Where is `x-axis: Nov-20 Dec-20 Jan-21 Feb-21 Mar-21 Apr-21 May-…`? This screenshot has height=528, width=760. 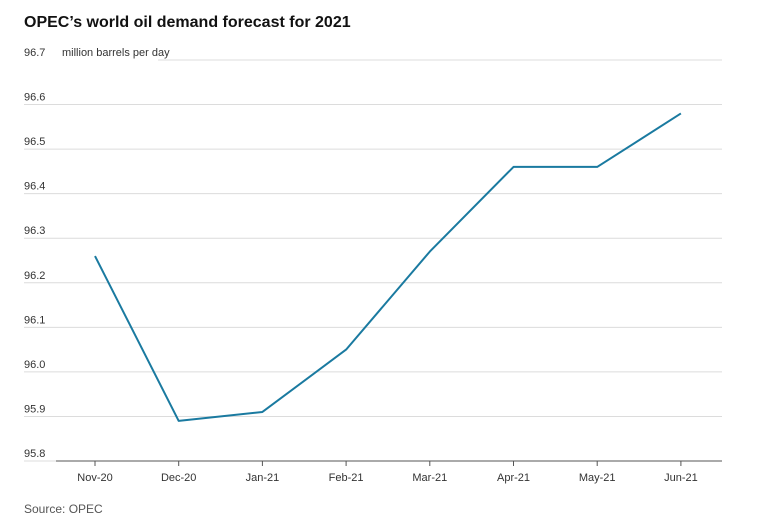 x-axis: Nov-20 Dec-20 Jan-21 Feb-21 Mar-21 Apr-21 May-… is located at coordinates (389, 472).